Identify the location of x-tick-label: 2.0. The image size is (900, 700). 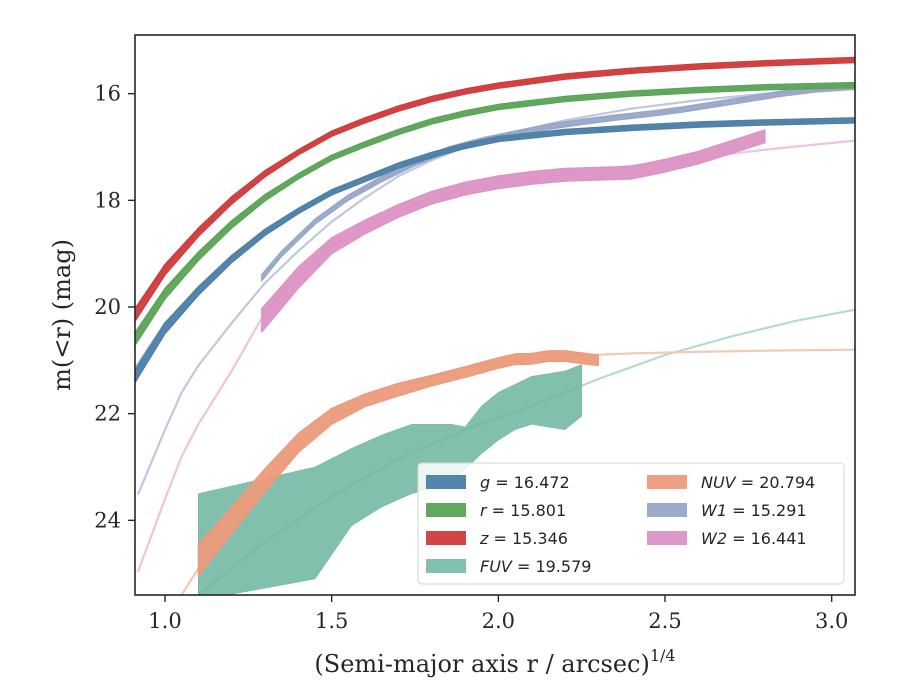
(498, 621).